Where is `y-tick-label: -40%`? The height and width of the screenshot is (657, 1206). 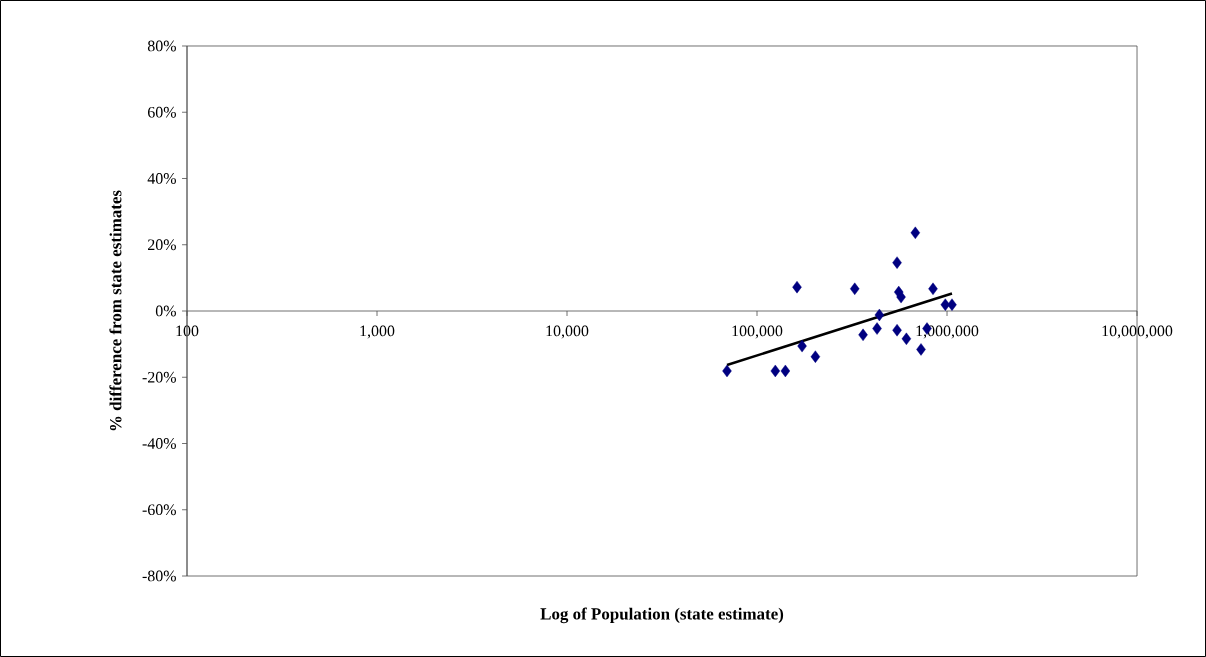 y-tick-label: -40% is located at coordinates (159, 443).